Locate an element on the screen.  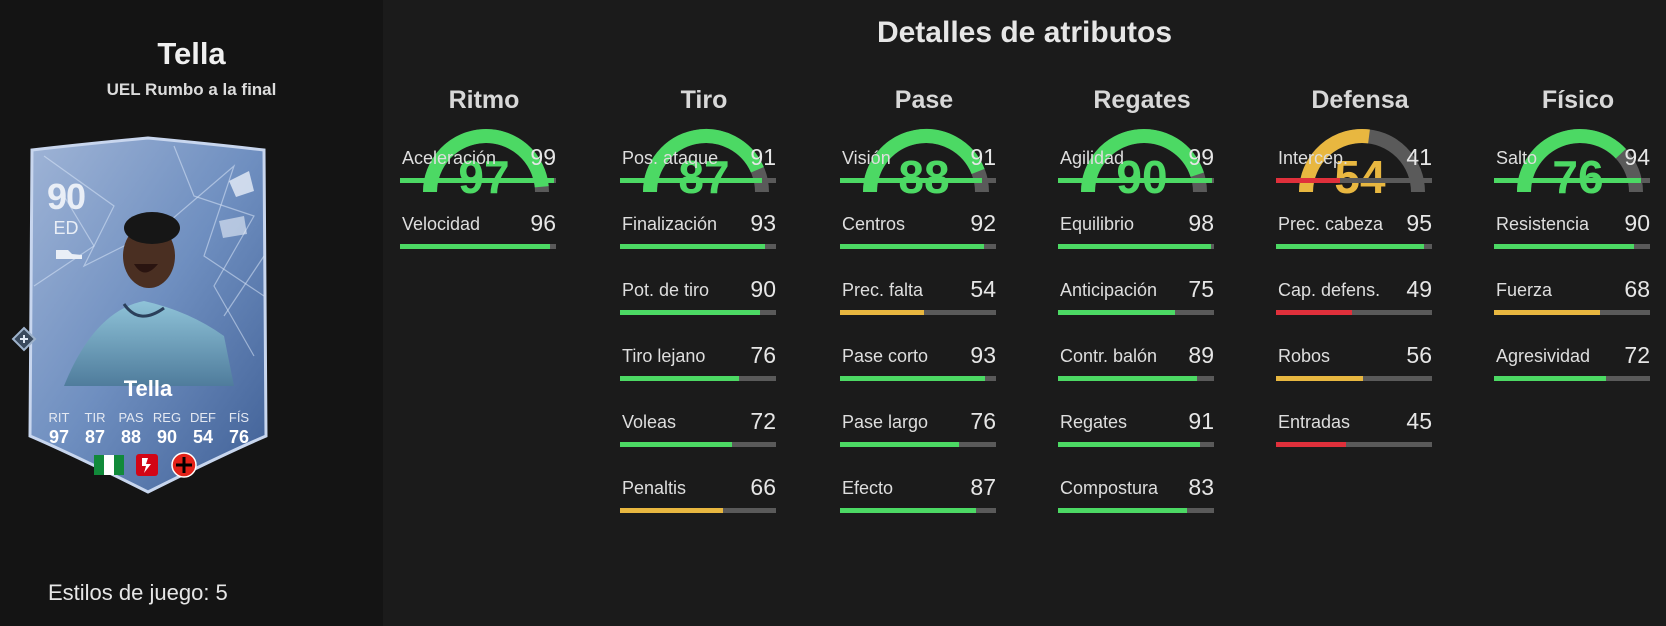
attribute-stat-row: Anticipación 75 is located at coordinates (1136, 301).